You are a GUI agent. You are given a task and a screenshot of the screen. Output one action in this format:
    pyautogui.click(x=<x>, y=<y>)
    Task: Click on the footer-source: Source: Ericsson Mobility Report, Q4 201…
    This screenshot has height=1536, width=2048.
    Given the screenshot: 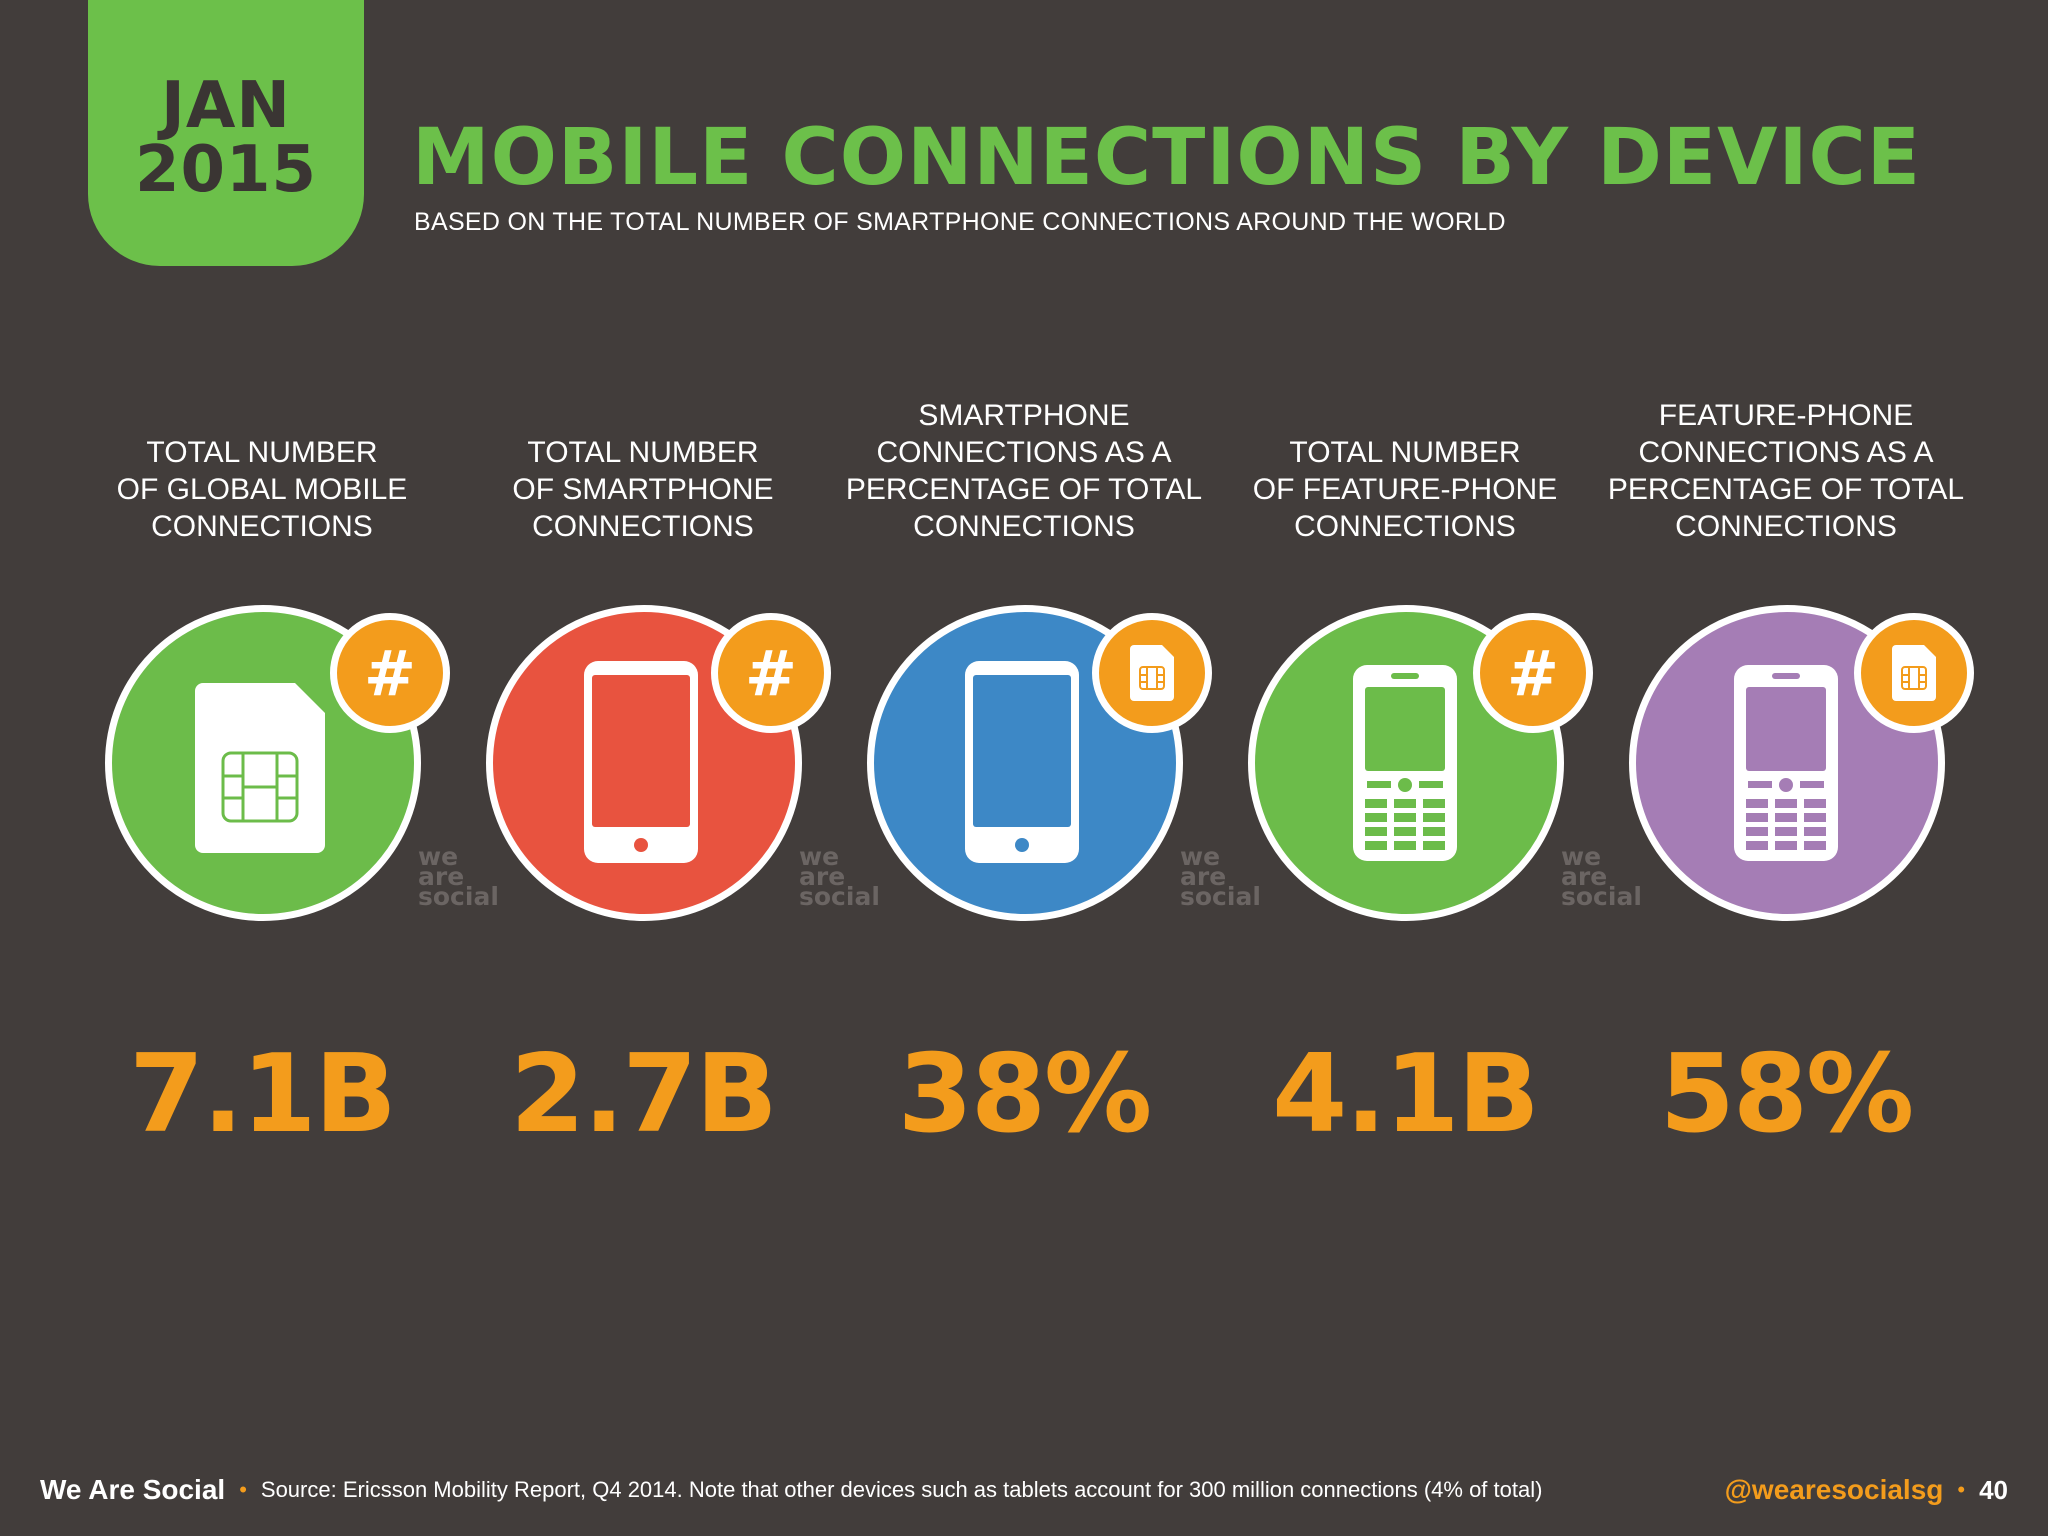 What is the action you would take?
    pyautogui.click(x=901, y=1489)
    